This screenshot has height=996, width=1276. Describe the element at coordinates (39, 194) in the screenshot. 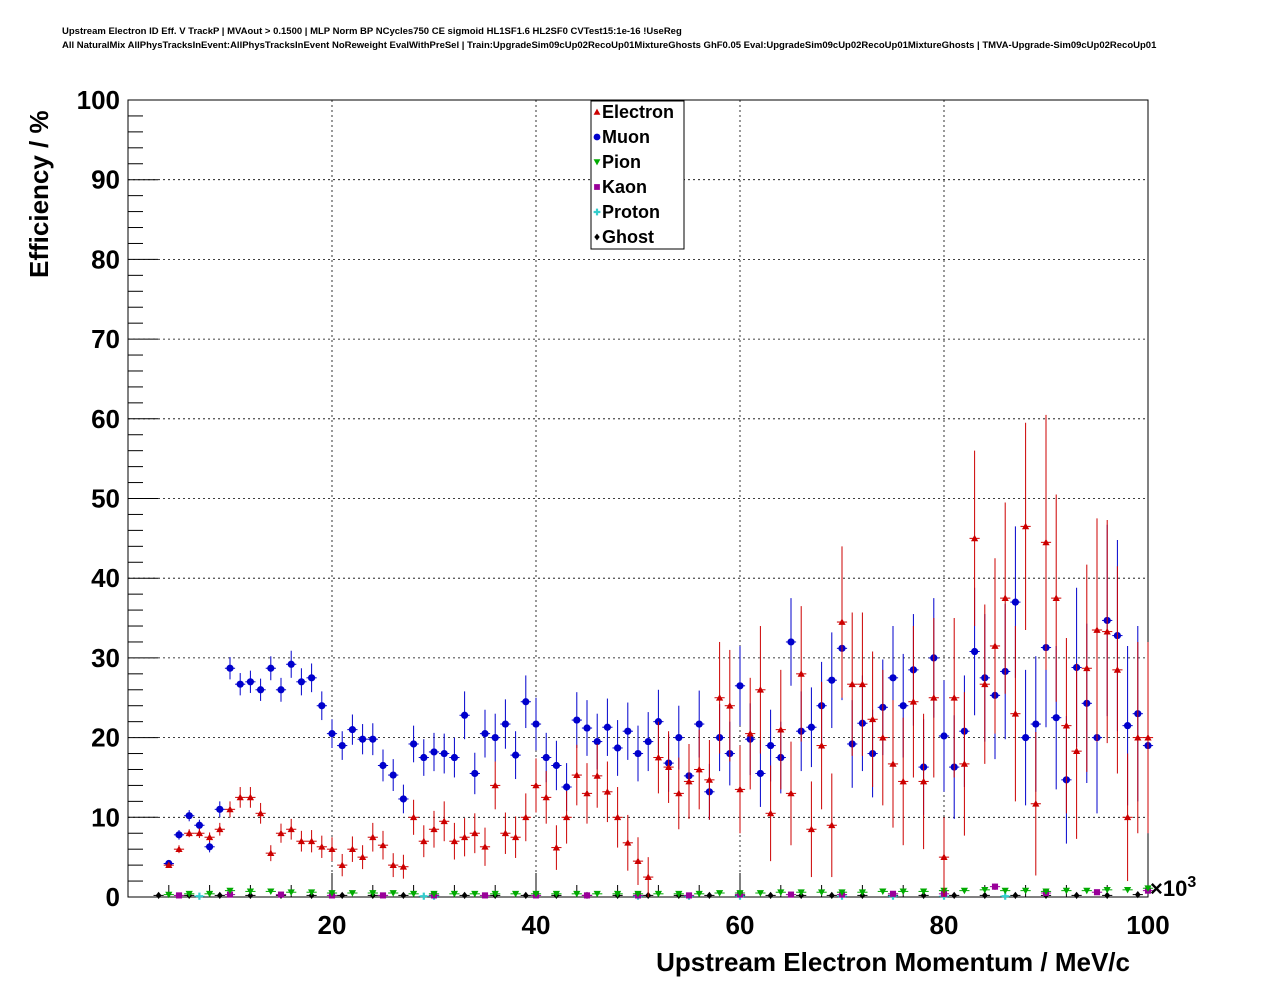

I see `y-axis-label: Efficiency / %` at that location.